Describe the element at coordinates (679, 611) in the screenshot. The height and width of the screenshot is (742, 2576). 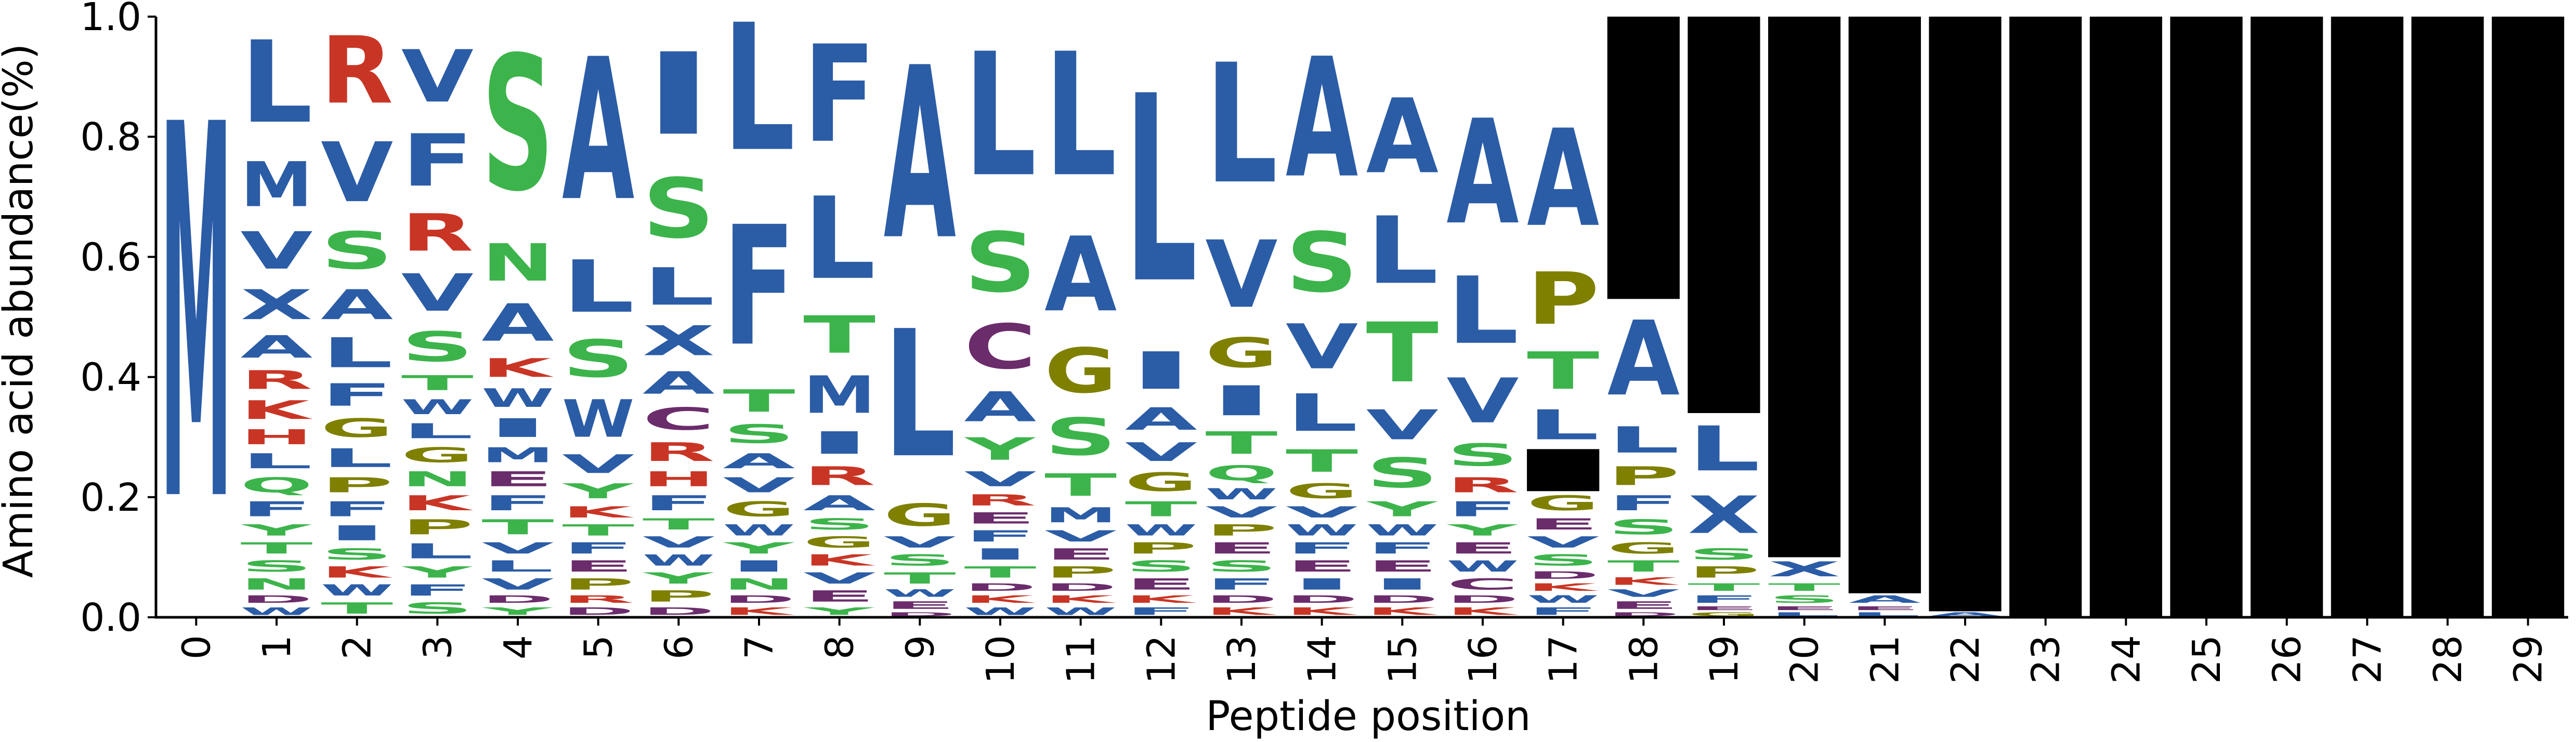
I see `logo-letter-6-d-0: D` at that location.